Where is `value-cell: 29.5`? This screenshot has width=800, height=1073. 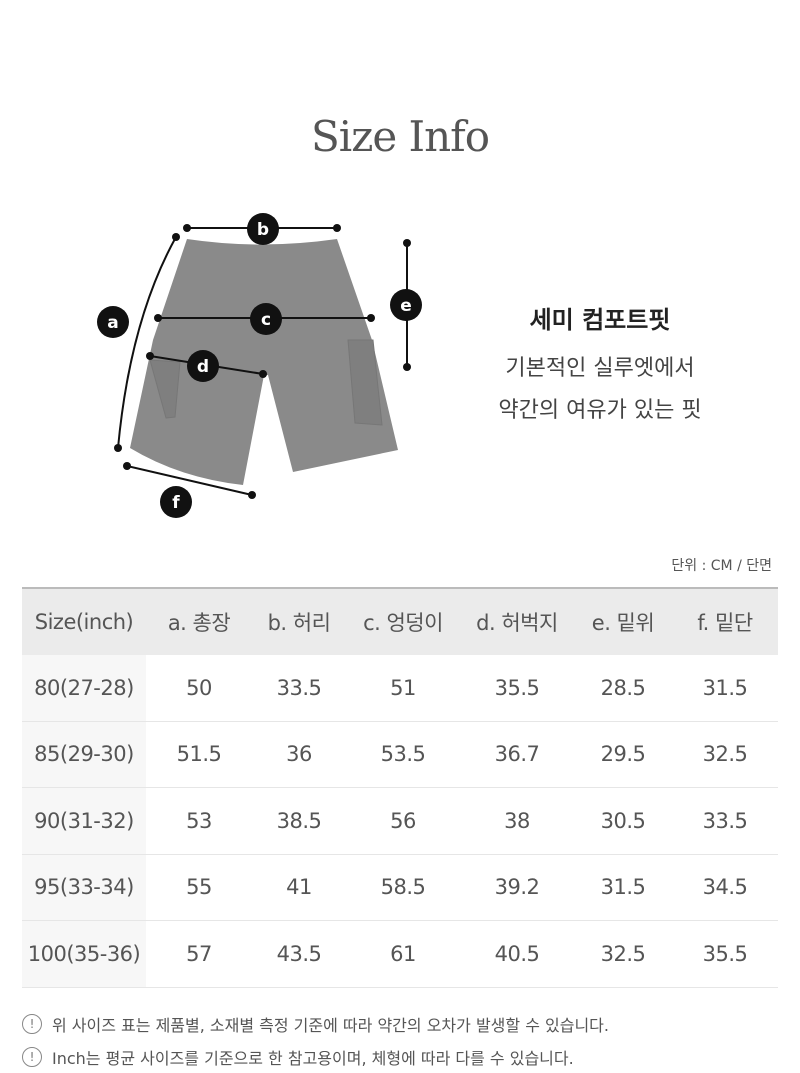 value-cell: 29.5 is located at coordinates (623, 754).